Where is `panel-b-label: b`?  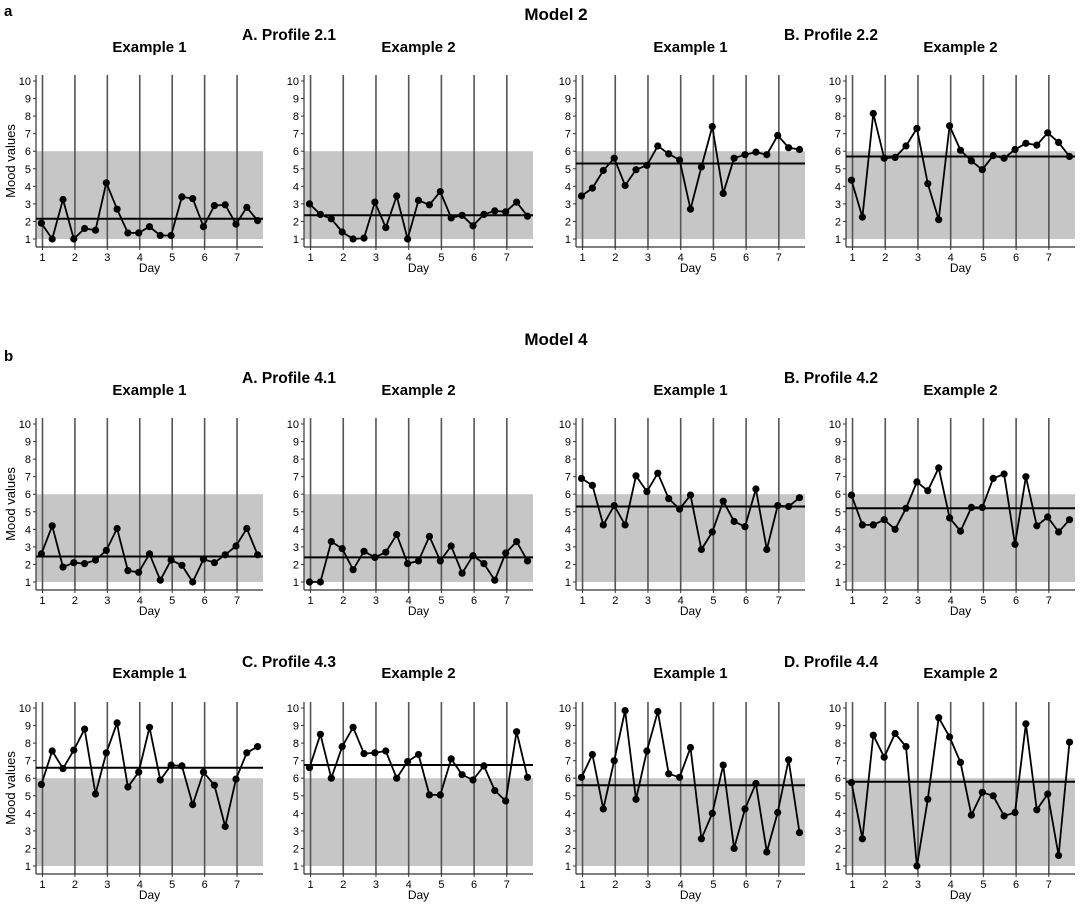
panel-b-label: b is located at coordinates (8, 356).